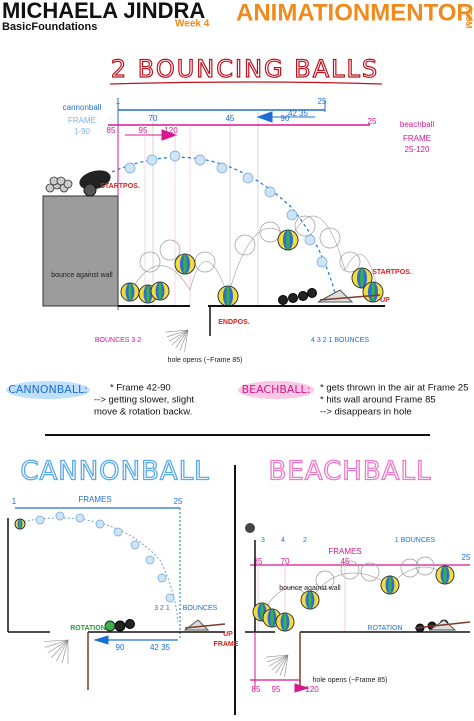  What do you see at coordinates (162, 608) in the screenshot?
I see `label: 3 2 1` at bounding box center [162, 608].